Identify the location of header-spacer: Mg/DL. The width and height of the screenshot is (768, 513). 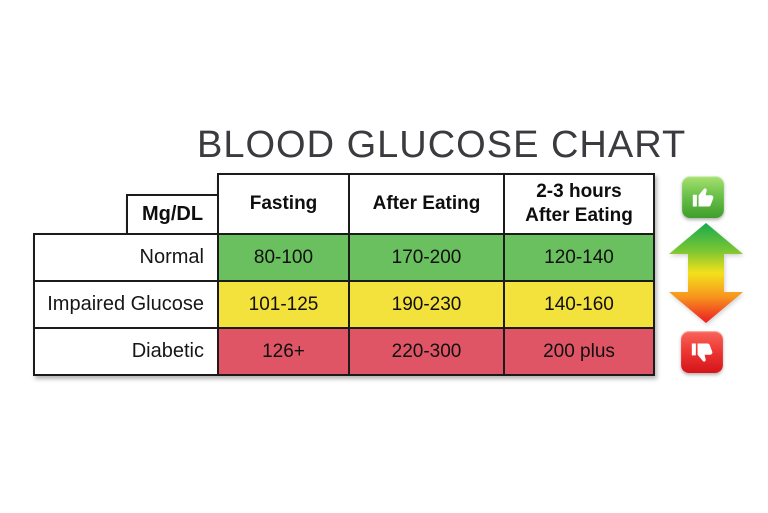
(126, 204).